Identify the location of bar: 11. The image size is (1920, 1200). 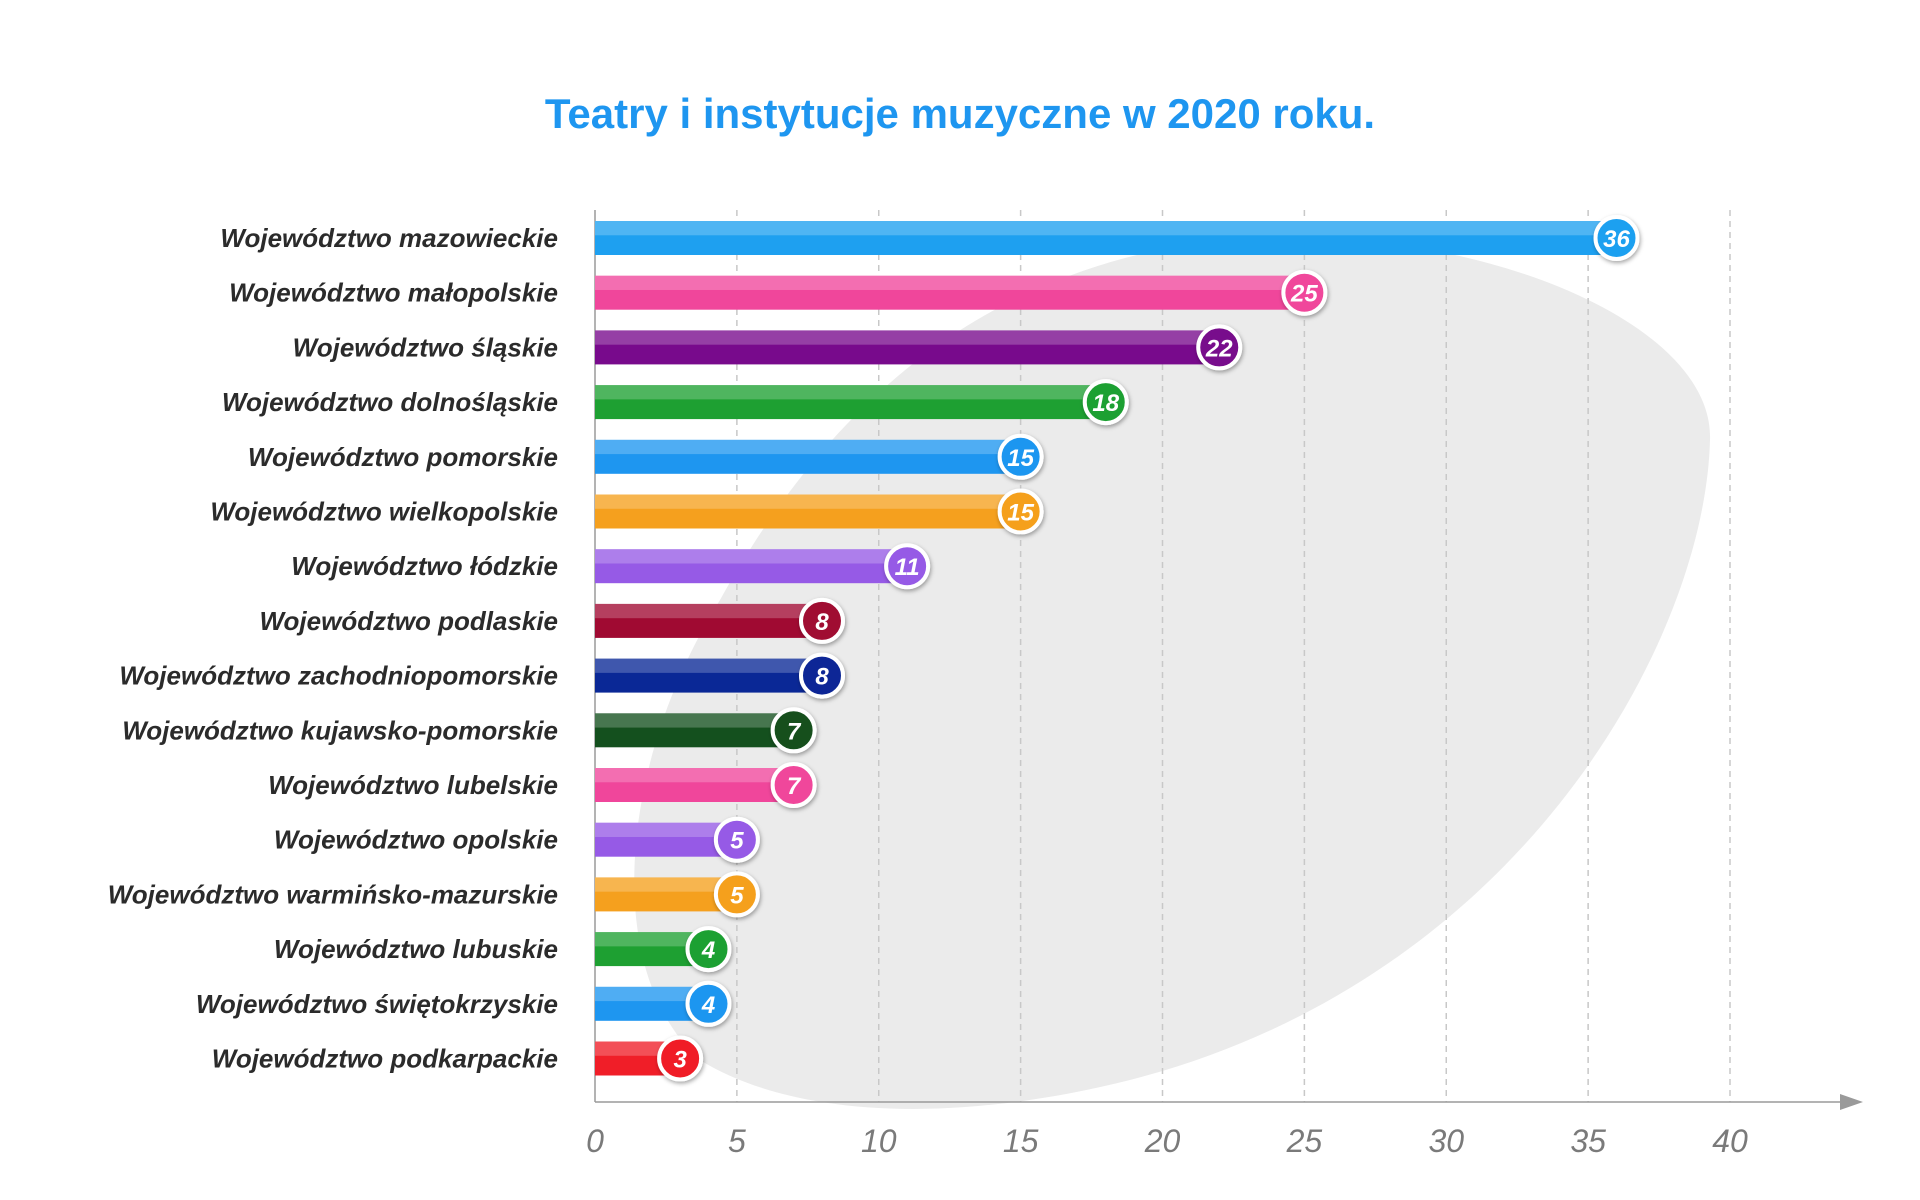
(763, 566).